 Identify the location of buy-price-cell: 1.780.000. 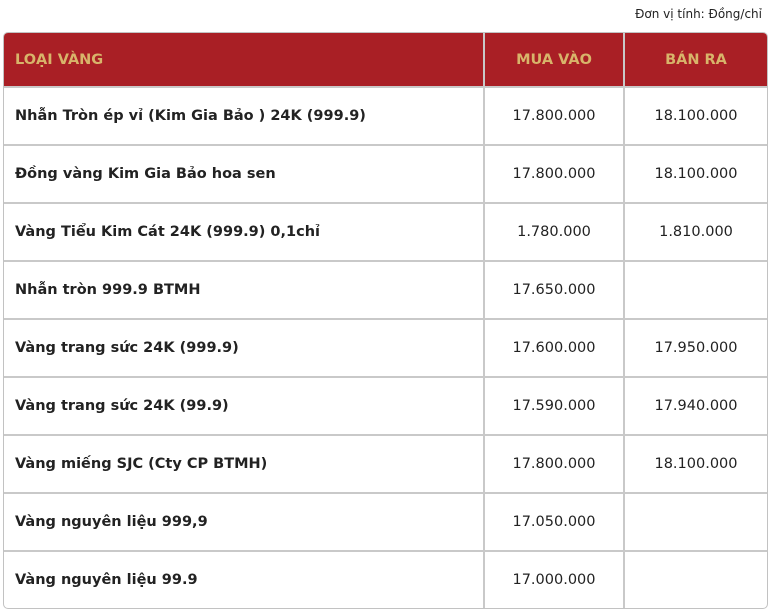
(555, 231).